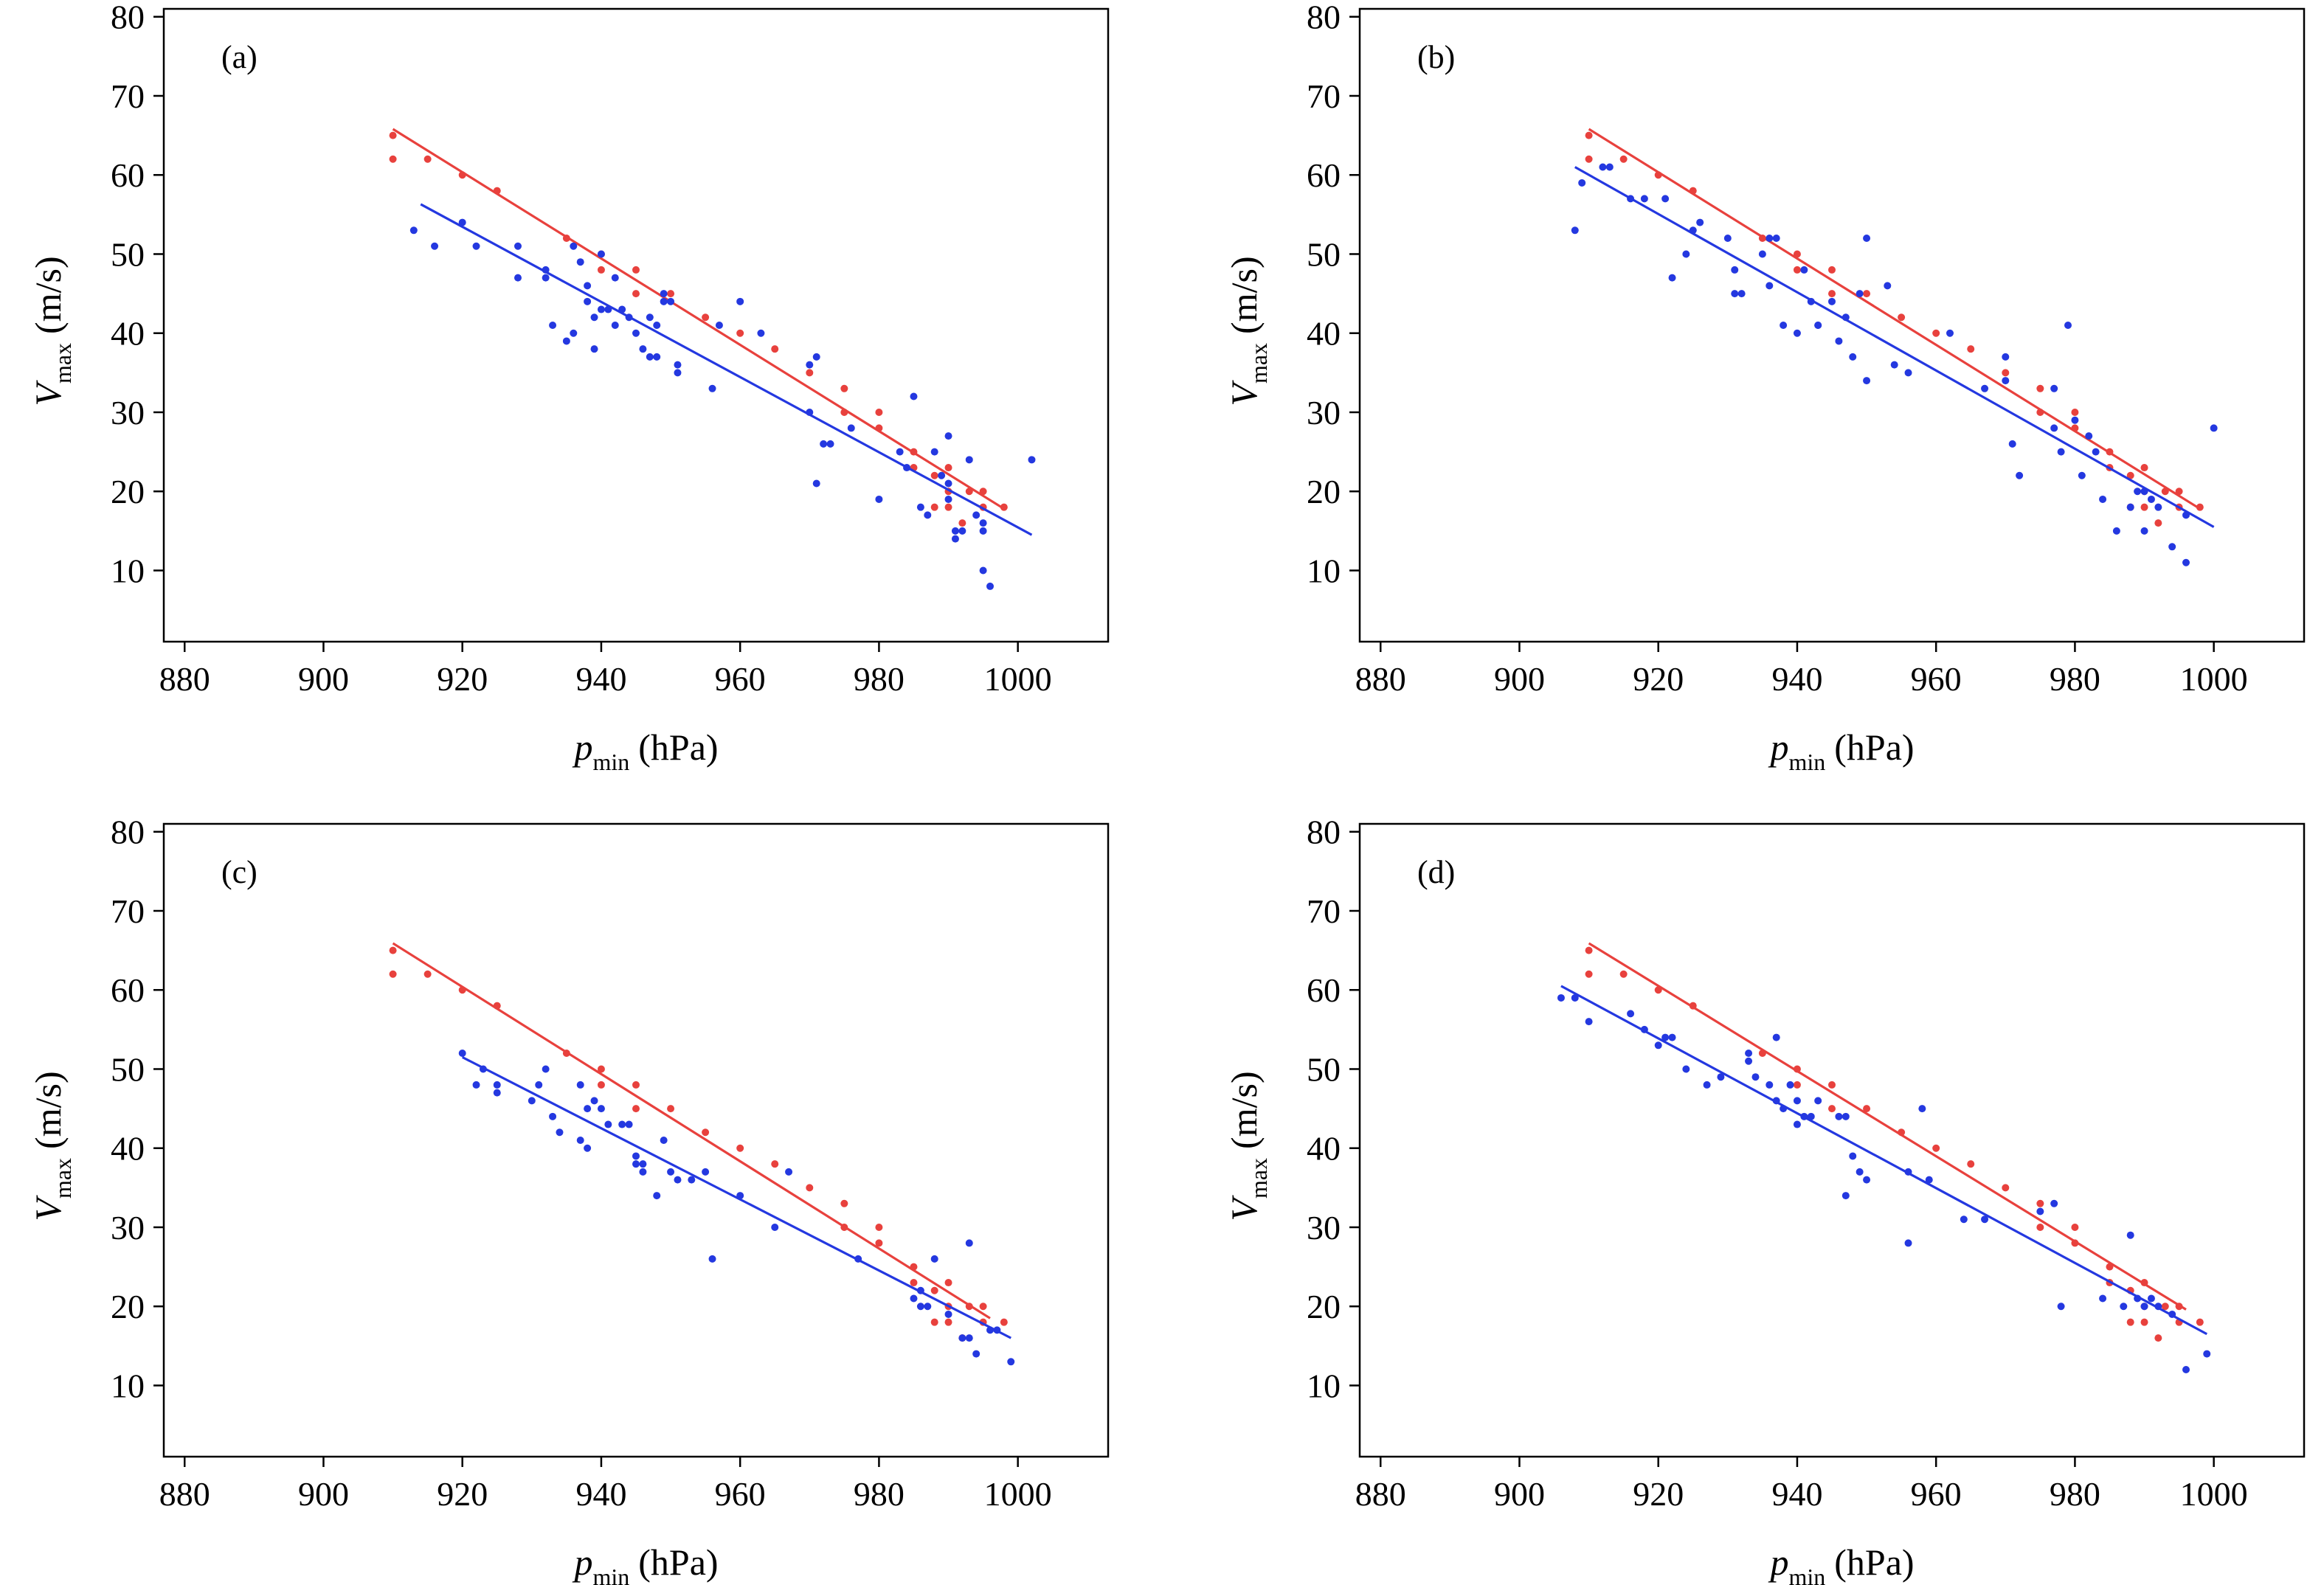  Describe the element at coordinates (1324, 1149) in the screenshot. I see `y-tick-label: 40` at that location.